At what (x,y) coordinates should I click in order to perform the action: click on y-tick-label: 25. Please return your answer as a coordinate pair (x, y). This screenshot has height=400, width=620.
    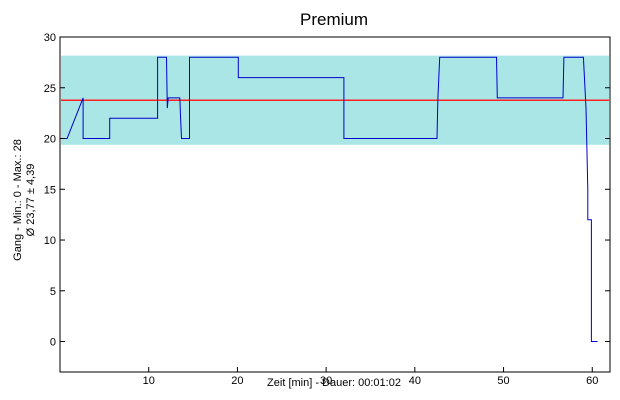
    Looking at the image, I should click on (50, 89).